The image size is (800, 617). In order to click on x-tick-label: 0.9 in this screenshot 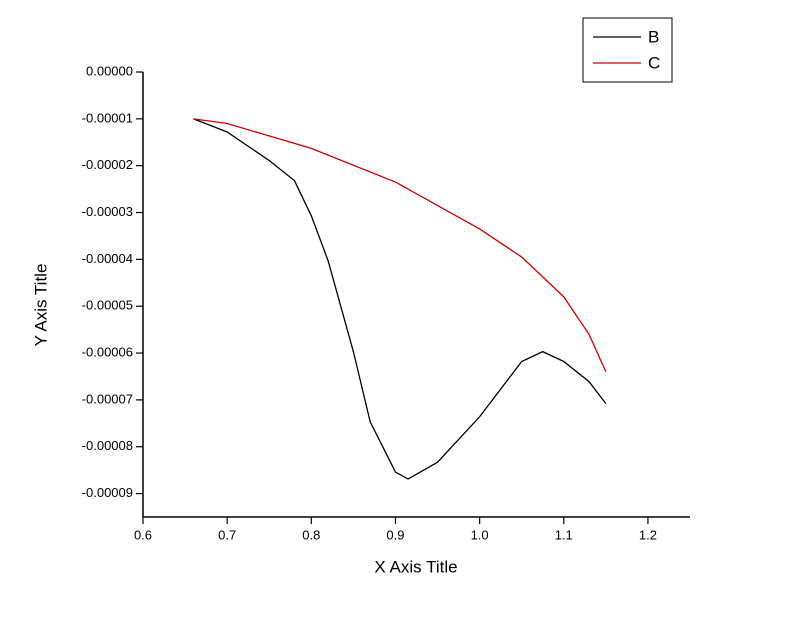, I will do `click(395, 534)`.